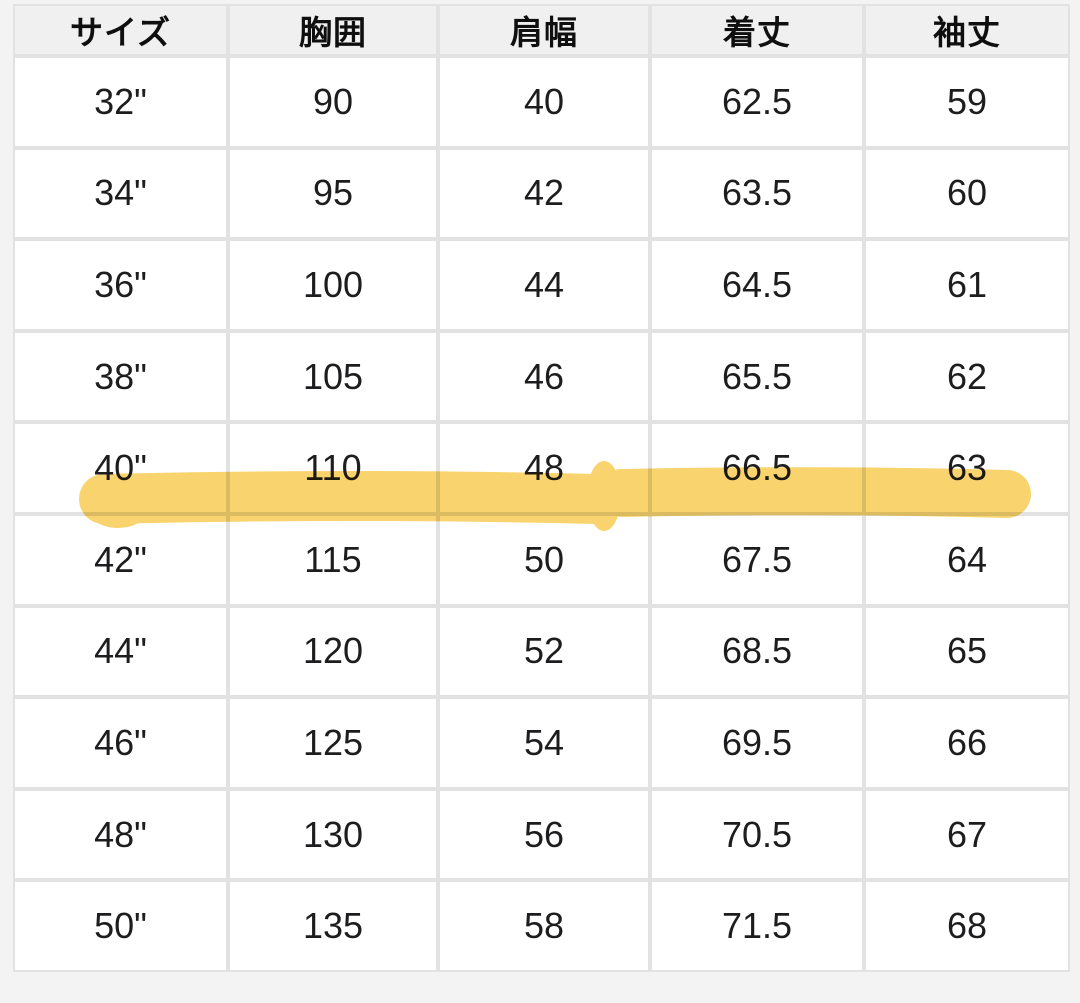 This screenshot has height=1003, width=1080. I want to click on table-row: 50" 135 58 71.5 68, so click(541, 926).